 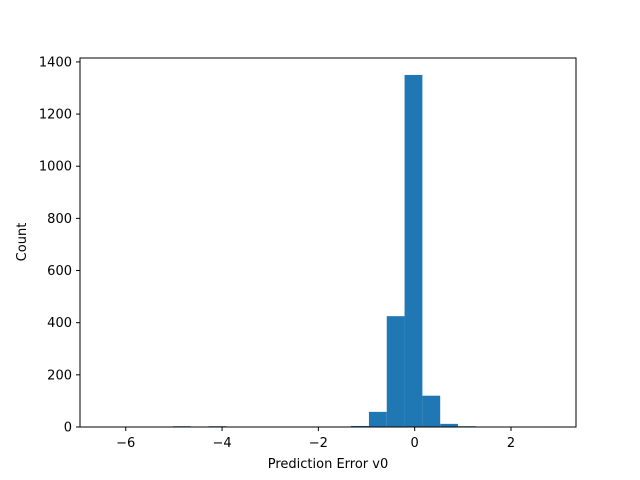 I want to click on y-tick-label-2: 400, so click(x=59, y=323).